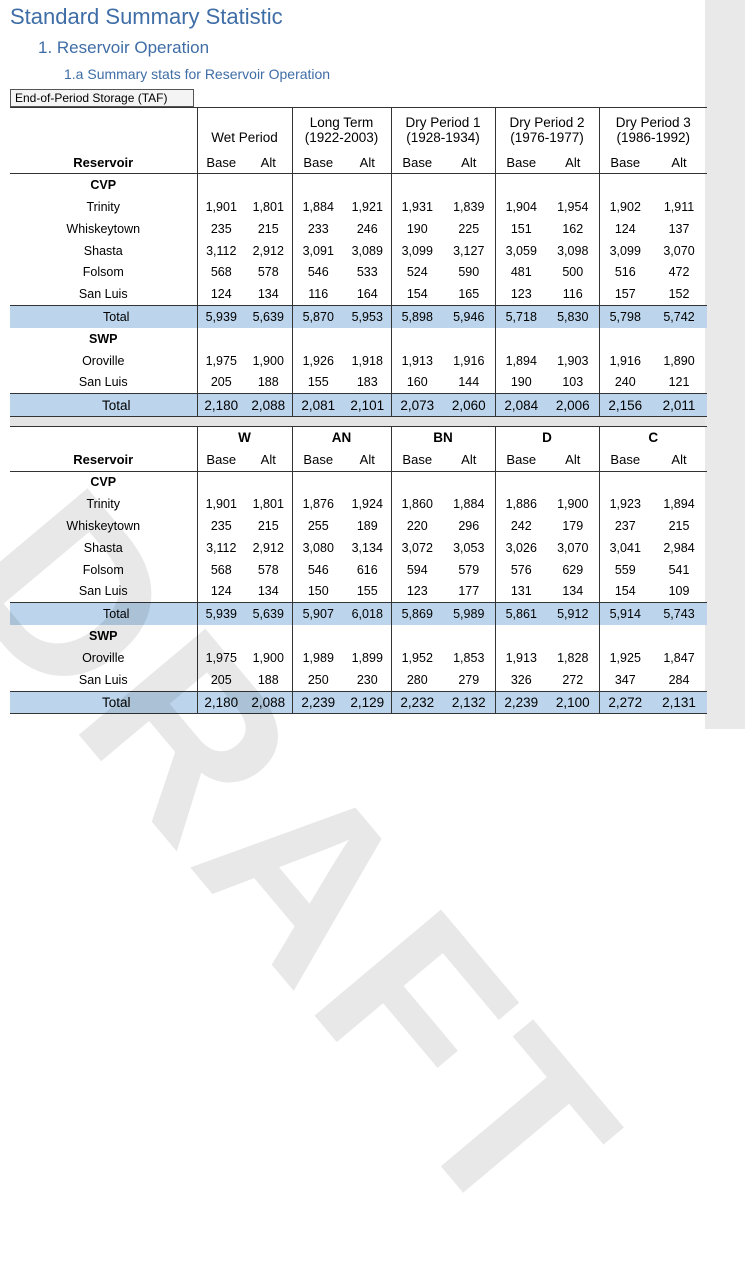  Describe the element at coordinates (573, 702) in the screenshot. I see `total-value: 2,100` at that location.